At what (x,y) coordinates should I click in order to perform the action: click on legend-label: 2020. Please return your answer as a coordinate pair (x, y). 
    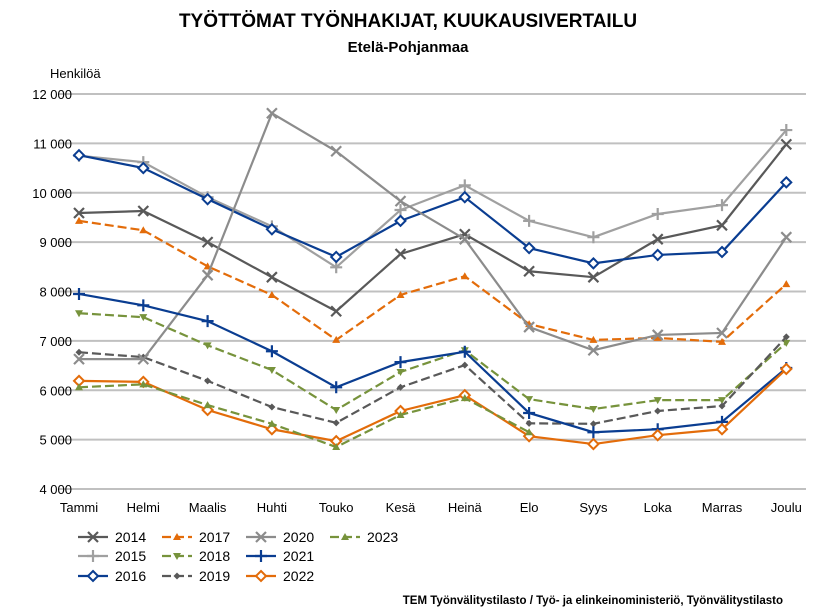
    Looking at the image, I should click on (298, 537).